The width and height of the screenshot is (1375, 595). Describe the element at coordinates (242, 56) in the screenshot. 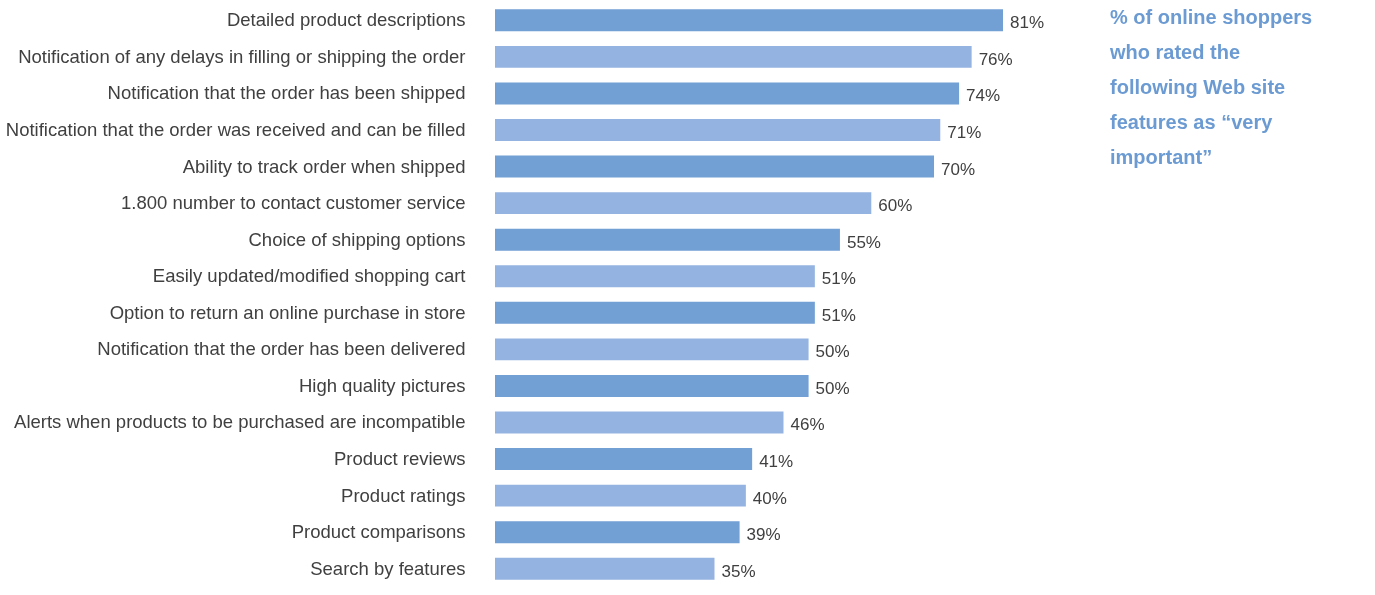

I see `y-tick-label: Notification of any delays in filling or shipping the order` at that location.